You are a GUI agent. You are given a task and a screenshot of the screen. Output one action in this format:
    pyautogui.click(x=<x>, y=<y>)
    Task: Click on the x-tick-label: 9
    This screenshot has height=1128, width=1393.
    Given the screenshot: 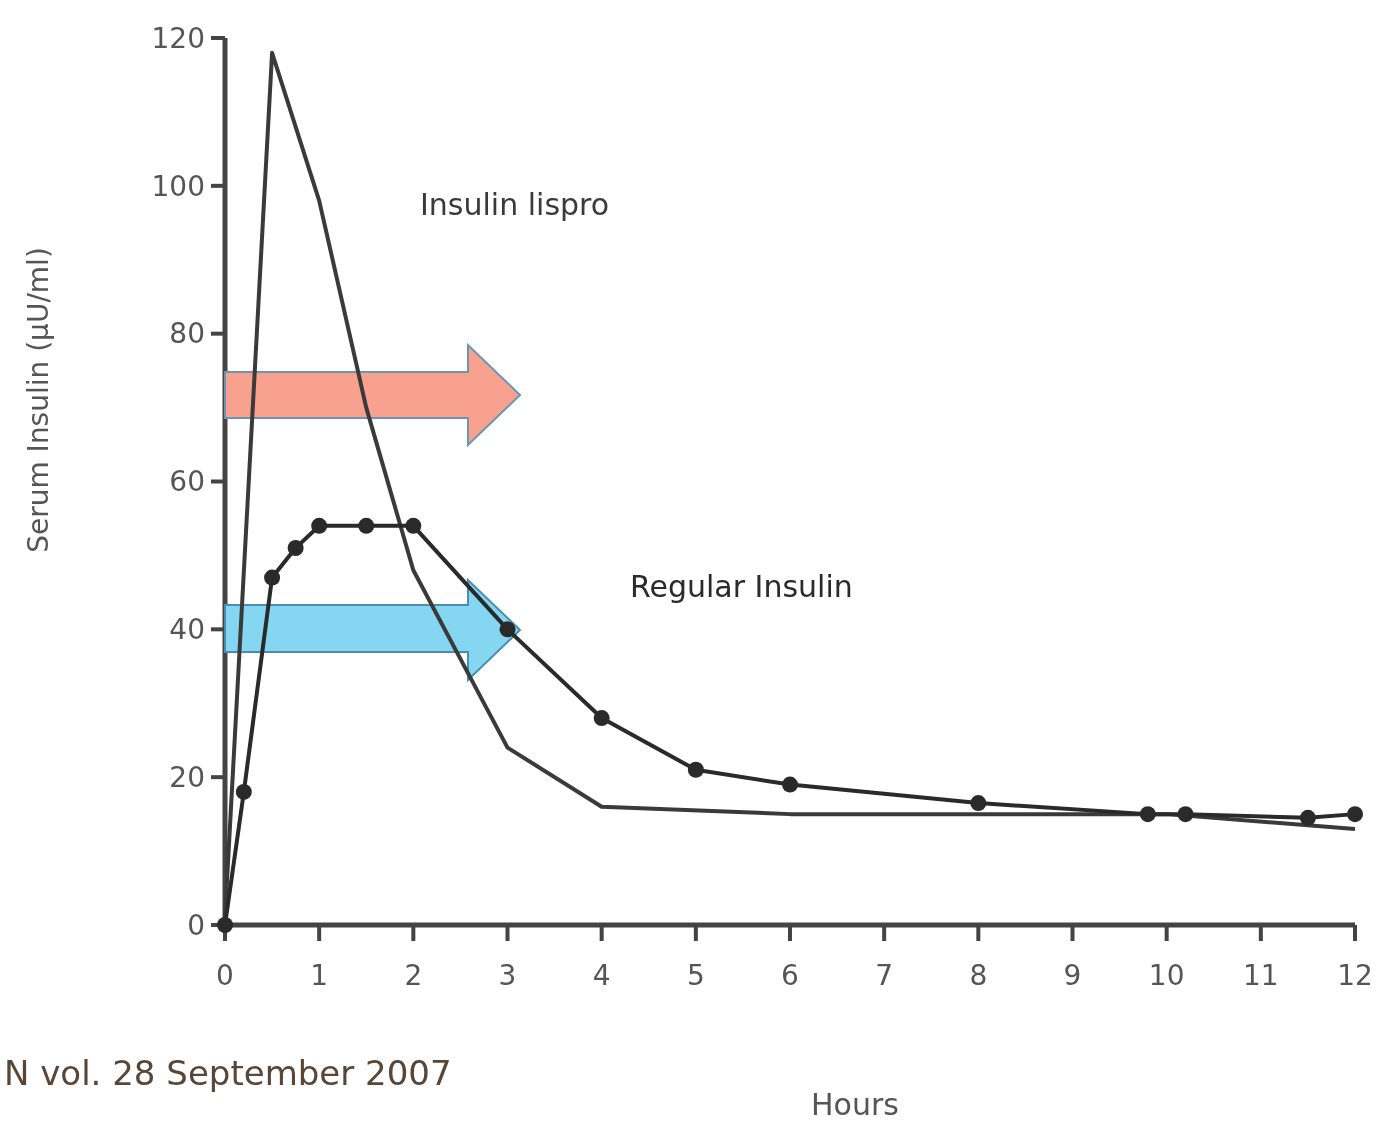 What is the action you would take?
    pyautogui.click(x=1072, y=975)
    